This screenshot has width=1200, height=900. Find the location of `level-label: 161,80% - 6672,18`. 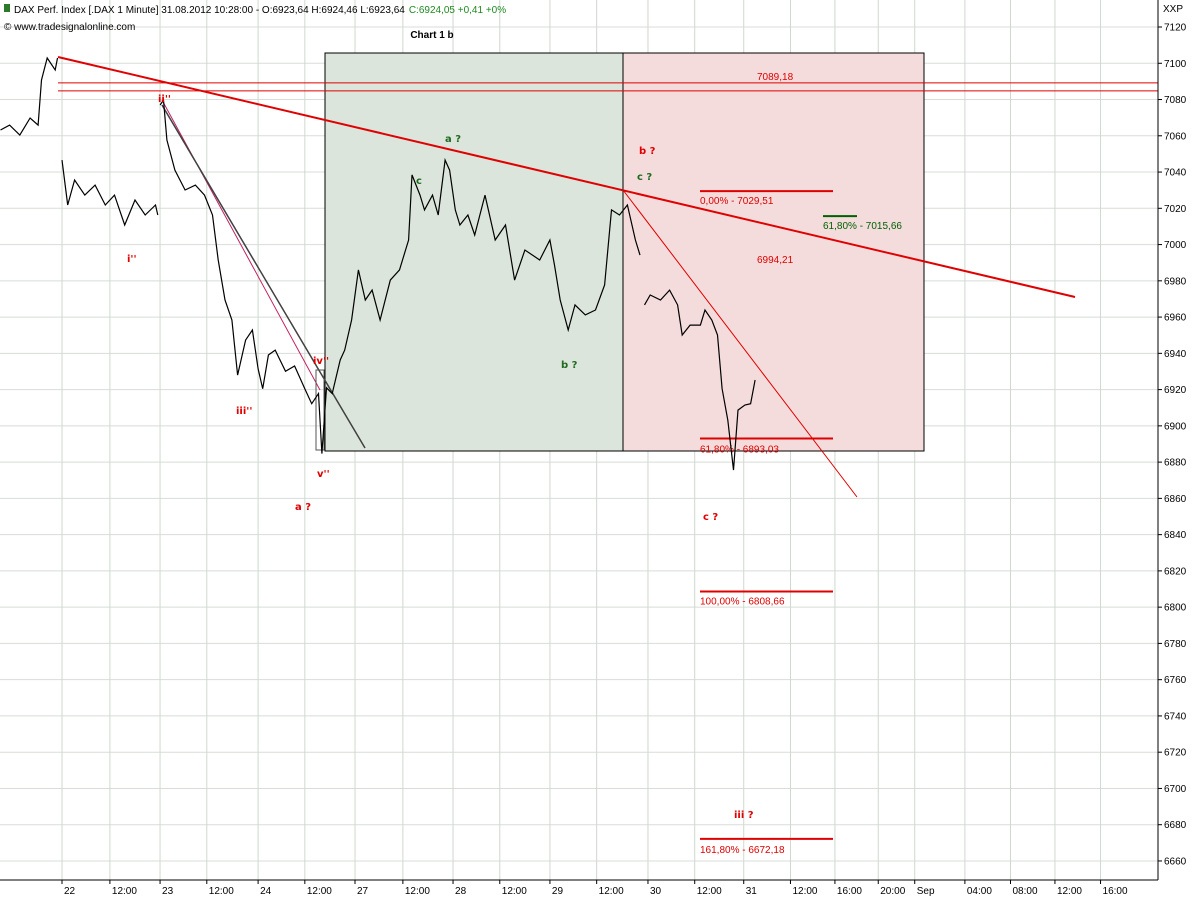

level-label: 161,80% - 6672,18 is located at coordinates (742, 850).